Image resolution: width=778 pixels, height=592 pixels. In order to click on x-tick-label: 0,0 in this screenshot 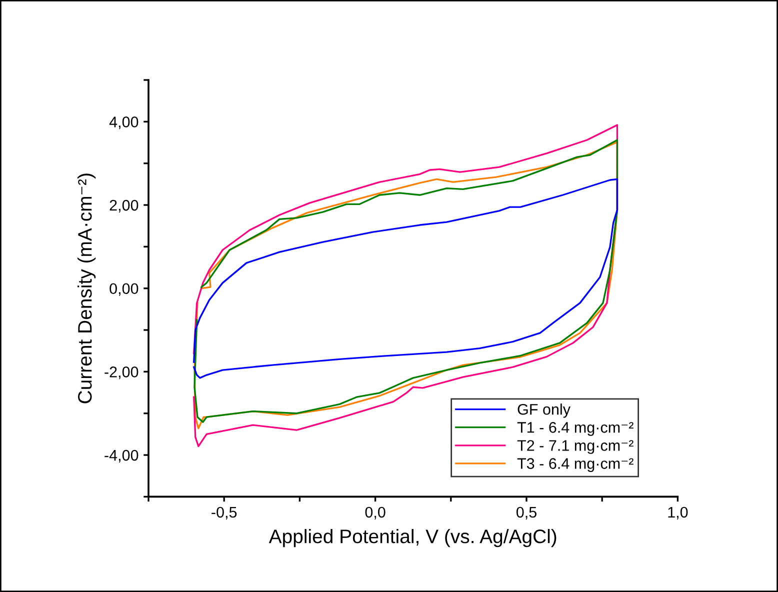, I will do `click(375, 513)`.